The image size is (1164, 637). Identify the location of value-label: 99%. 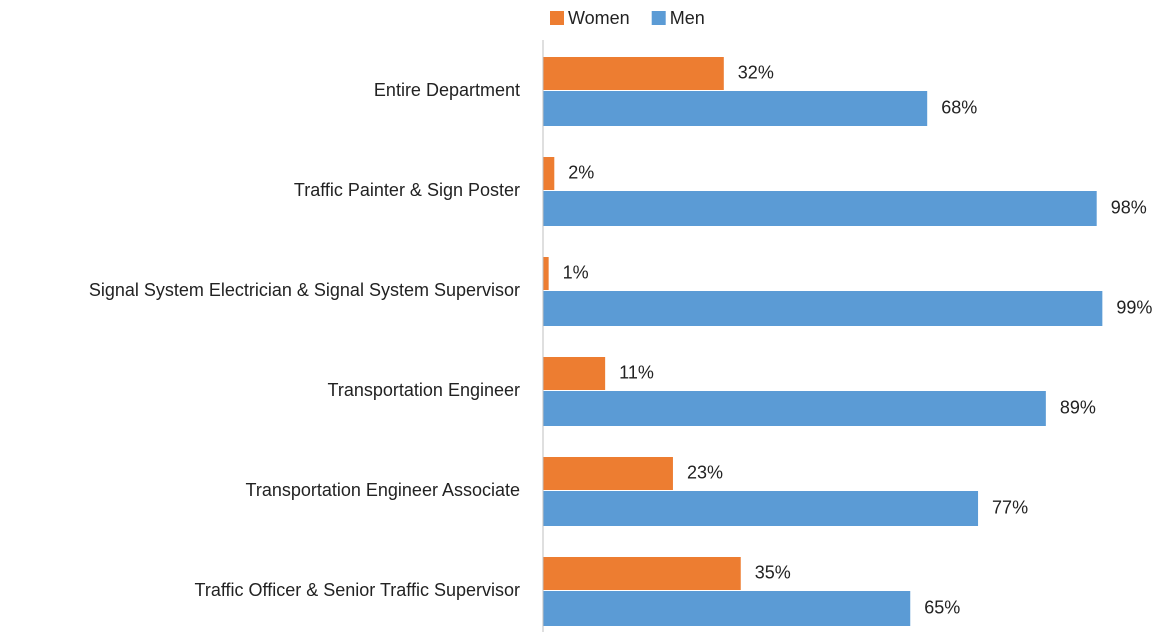
(1134, 307).